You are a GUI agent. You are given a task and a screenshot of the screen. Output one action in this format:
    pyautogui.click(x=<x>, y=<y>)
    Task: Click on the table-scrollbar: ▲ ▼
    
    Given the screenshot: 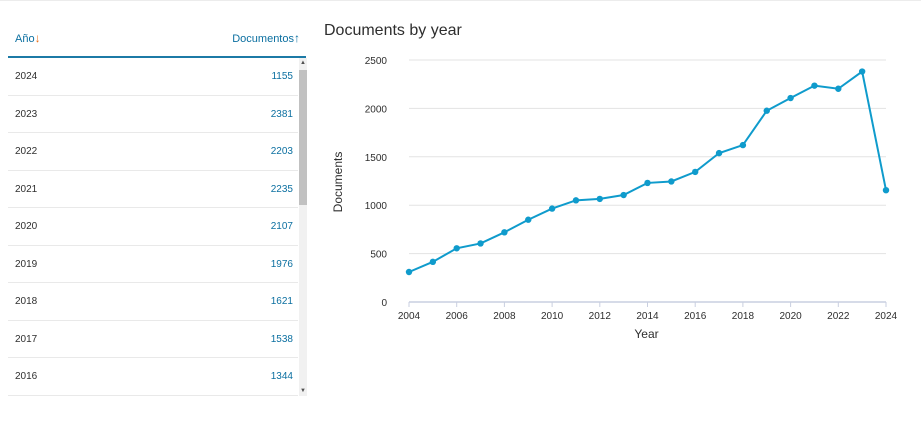 What is the action you would take?
    pyautogui.click(x=303, y=227)
    